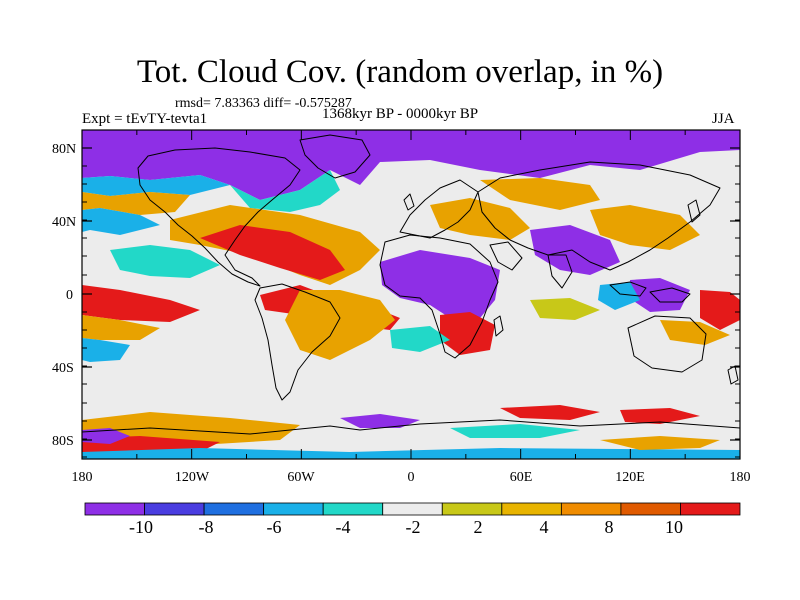 The height and width of the screenshot is (600, 800). I want to click on colorbar-label-4: -4, so click(343, 527).